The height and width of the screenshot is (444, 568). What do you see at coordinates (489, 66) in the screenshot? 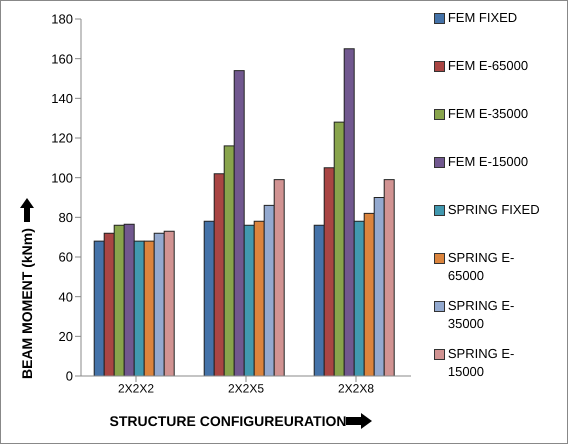
I see `legend-label: FEM E-65000` at bounding box center [489, 66].